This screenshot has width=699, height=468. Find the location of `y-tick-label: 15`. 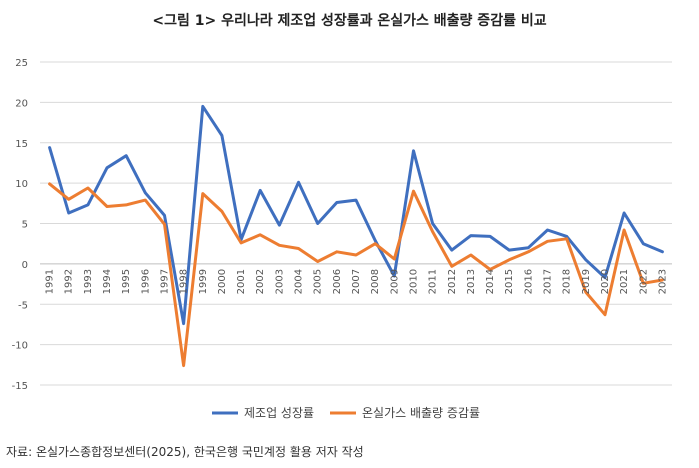

y-tick-label: 15 is located at coordinates (21, 144).